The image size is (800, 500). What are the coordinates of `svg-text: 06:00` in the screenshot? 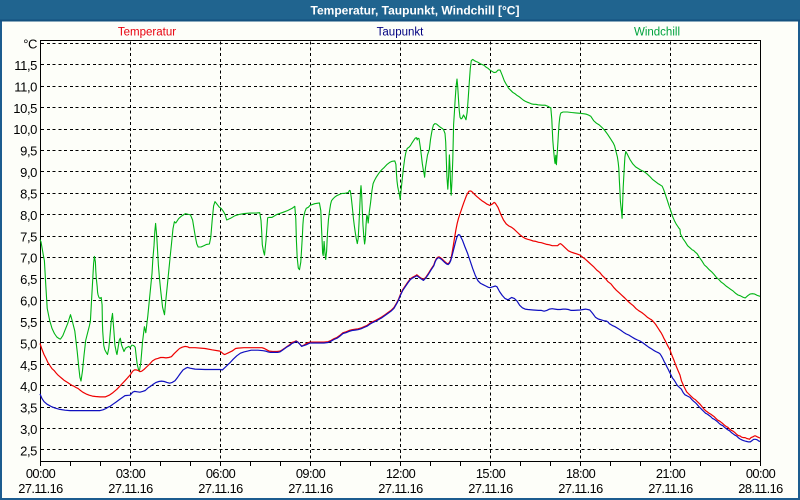 It's located at (221, 473).